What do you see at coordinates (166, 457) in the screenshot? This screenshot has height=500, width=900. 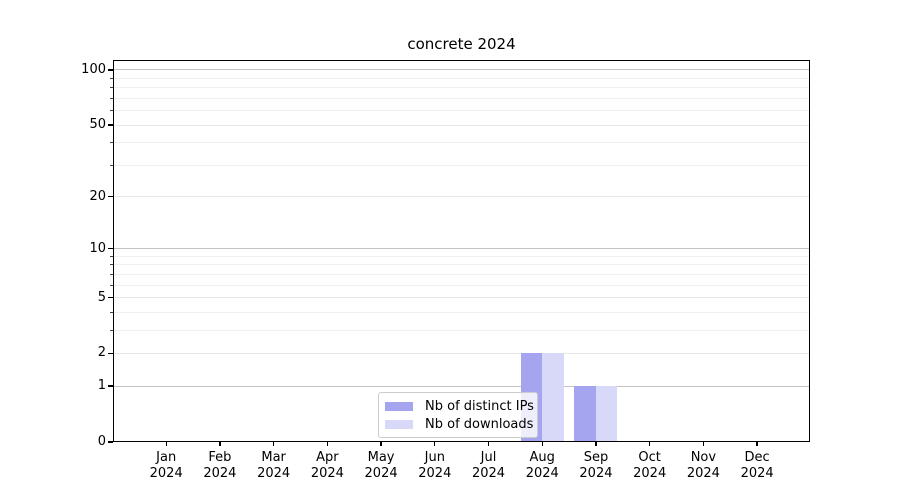 I see `x-tick-label-month: Jan` at bounding box center [166, 457].